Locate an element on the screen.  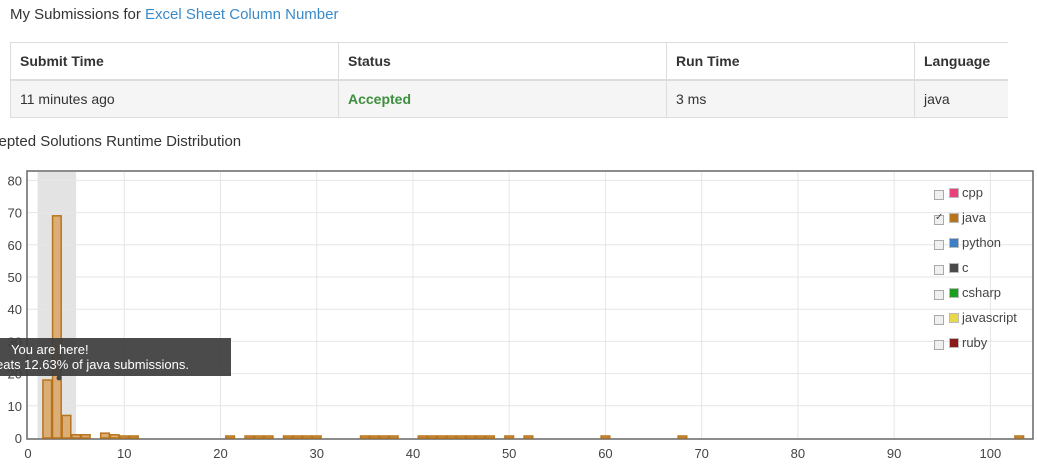
legend-item-cpp: cpp is located at coordinates (975, 192).